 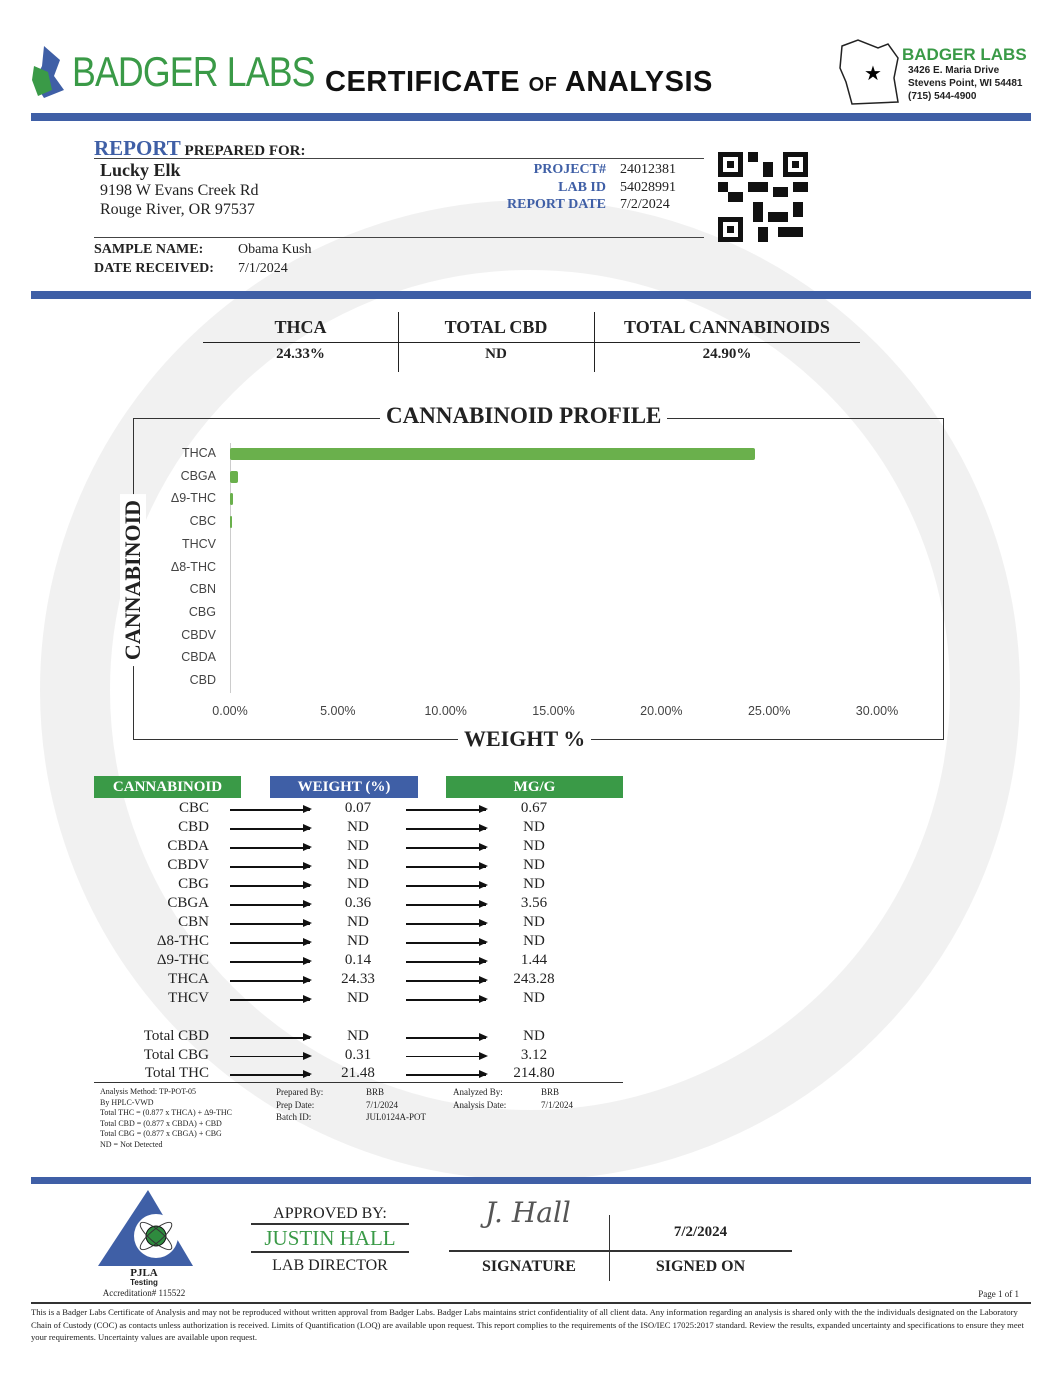 I want to click on weight-value: 0.36, so click(x=358, y=903).